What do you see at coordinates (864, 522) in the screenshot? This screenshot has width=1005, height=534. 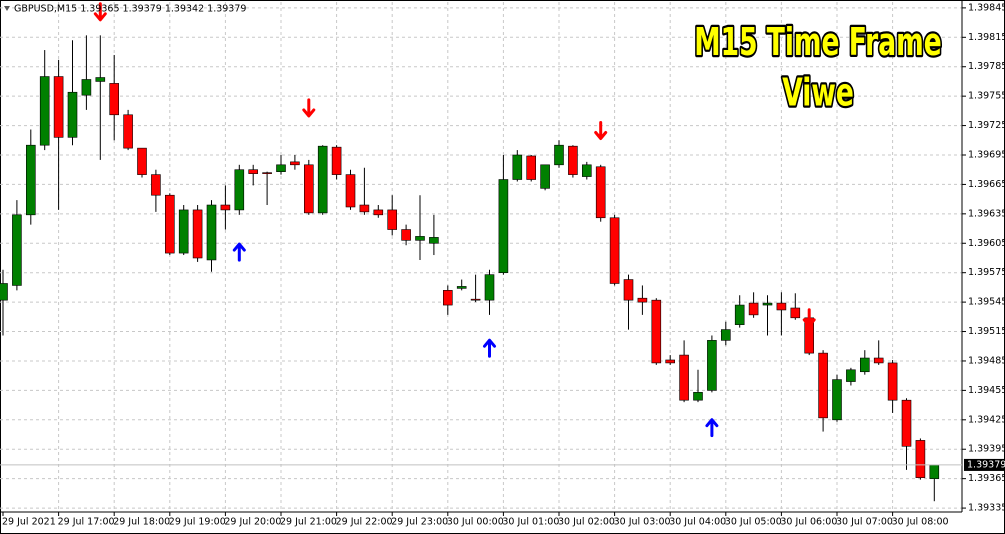 I see `x-tick-label: 30 Jul 07:00` at bounding box center [864, 522].